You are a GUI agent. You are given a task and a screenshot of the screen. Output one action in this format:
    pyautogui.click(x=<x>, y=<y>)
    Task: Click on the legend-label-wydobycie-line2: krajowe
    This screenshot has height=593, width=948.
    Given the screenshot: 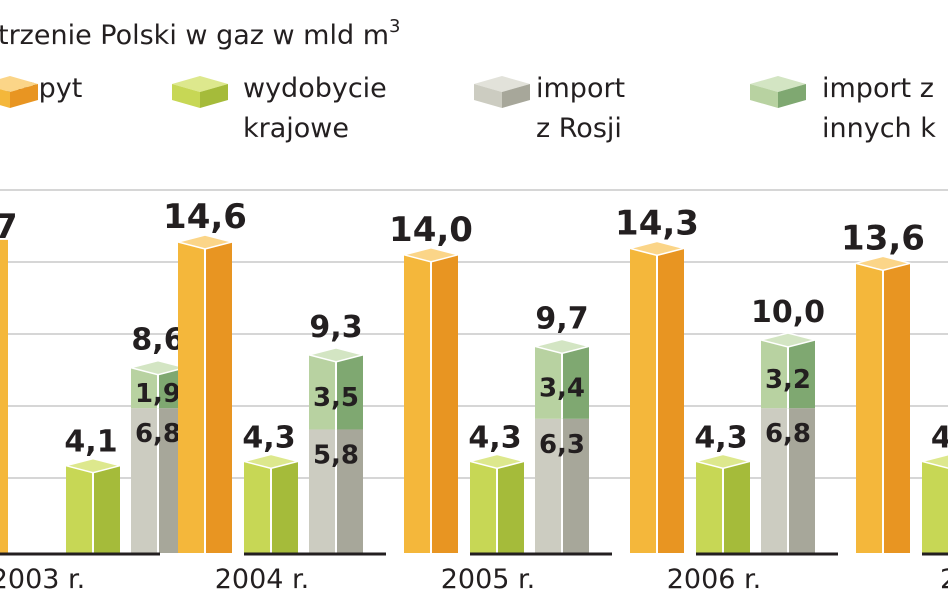 What is the action you would take?
    pyautogui.click(x=296, y=128)
    